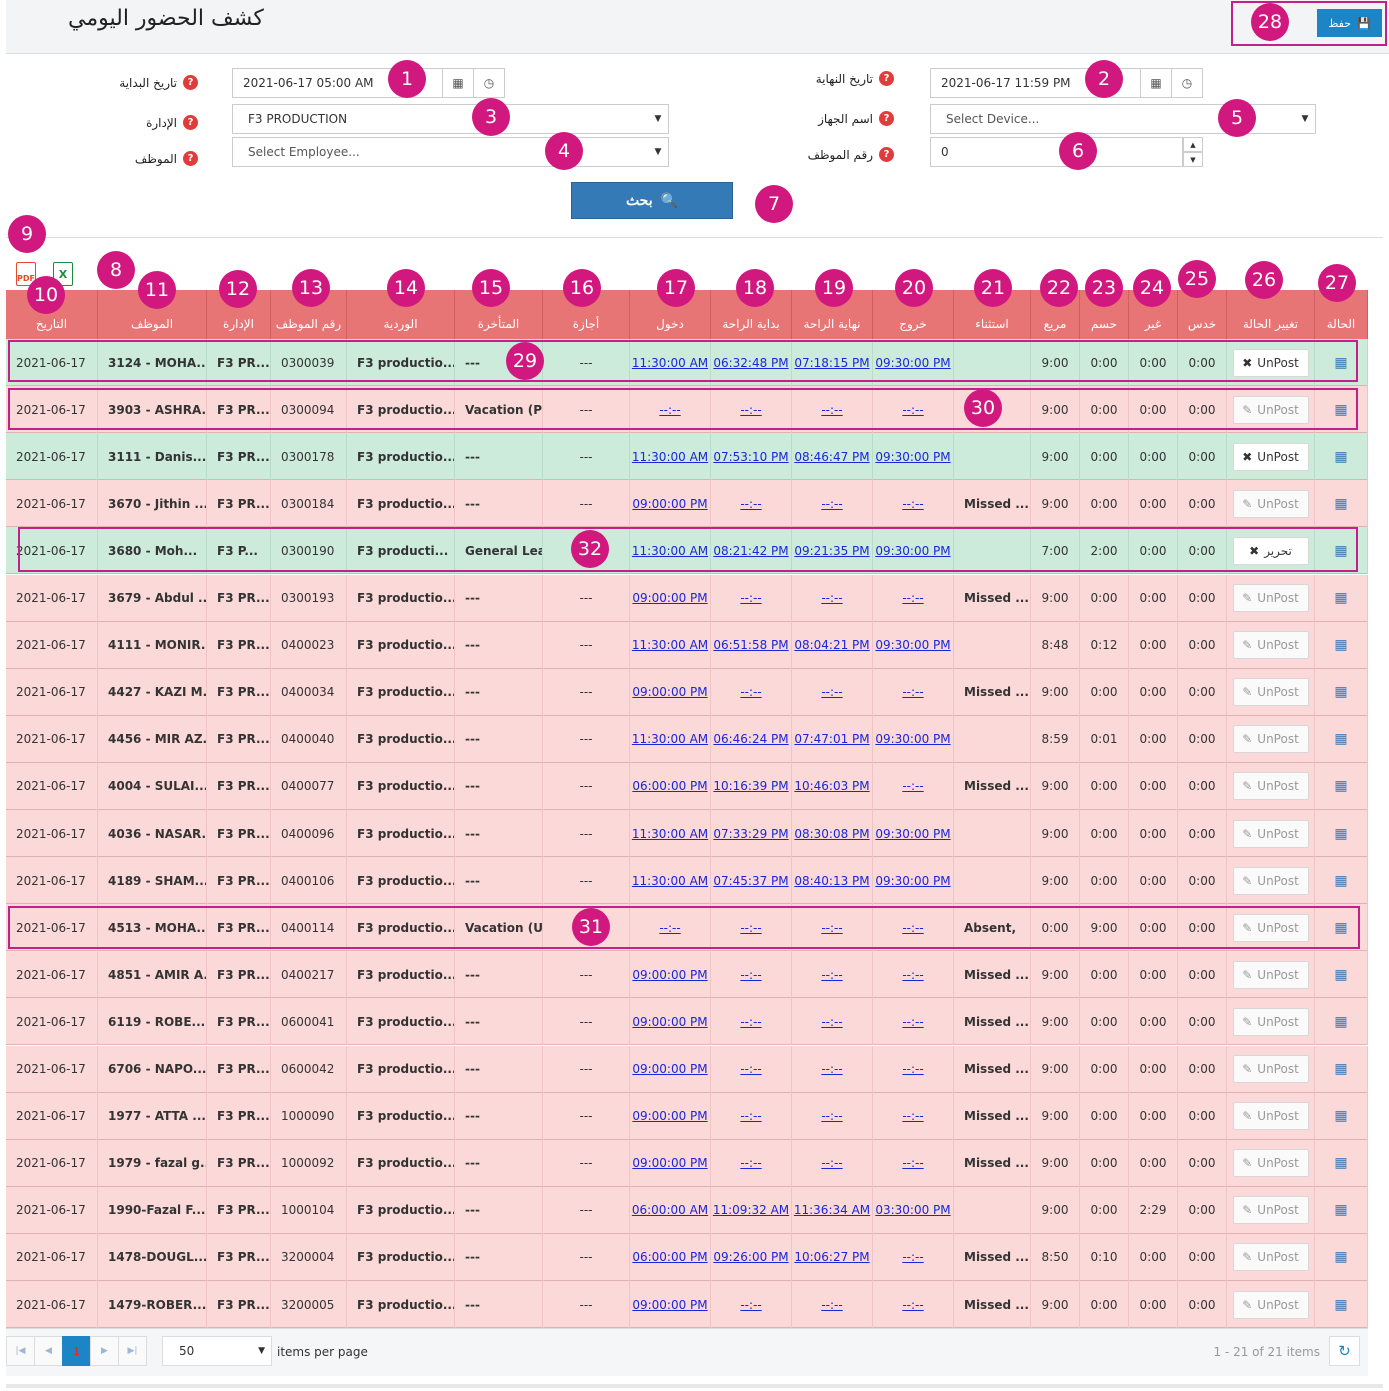 Image resolution: width=1389 pixels, height=1391 pixels. Describe the element at coordinates (1056, 152) in the screenshot. I see `employee-number-input: 0` at that location.